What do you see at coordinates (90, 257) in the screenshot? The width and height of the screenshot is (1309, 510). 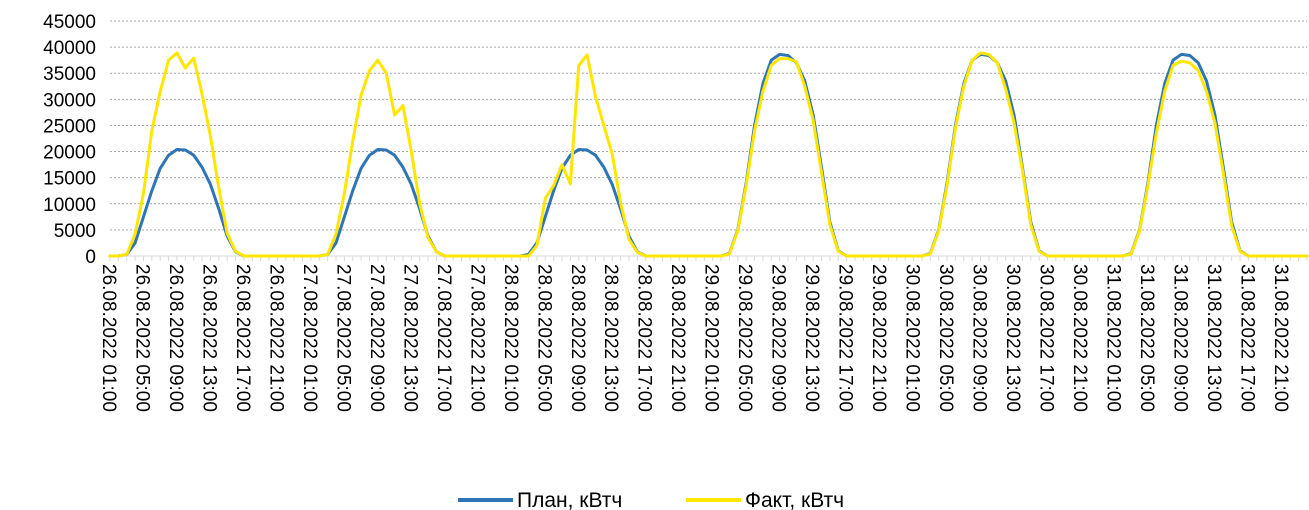 I see `y-tick-label: 0` at bounding box center [90, 257].